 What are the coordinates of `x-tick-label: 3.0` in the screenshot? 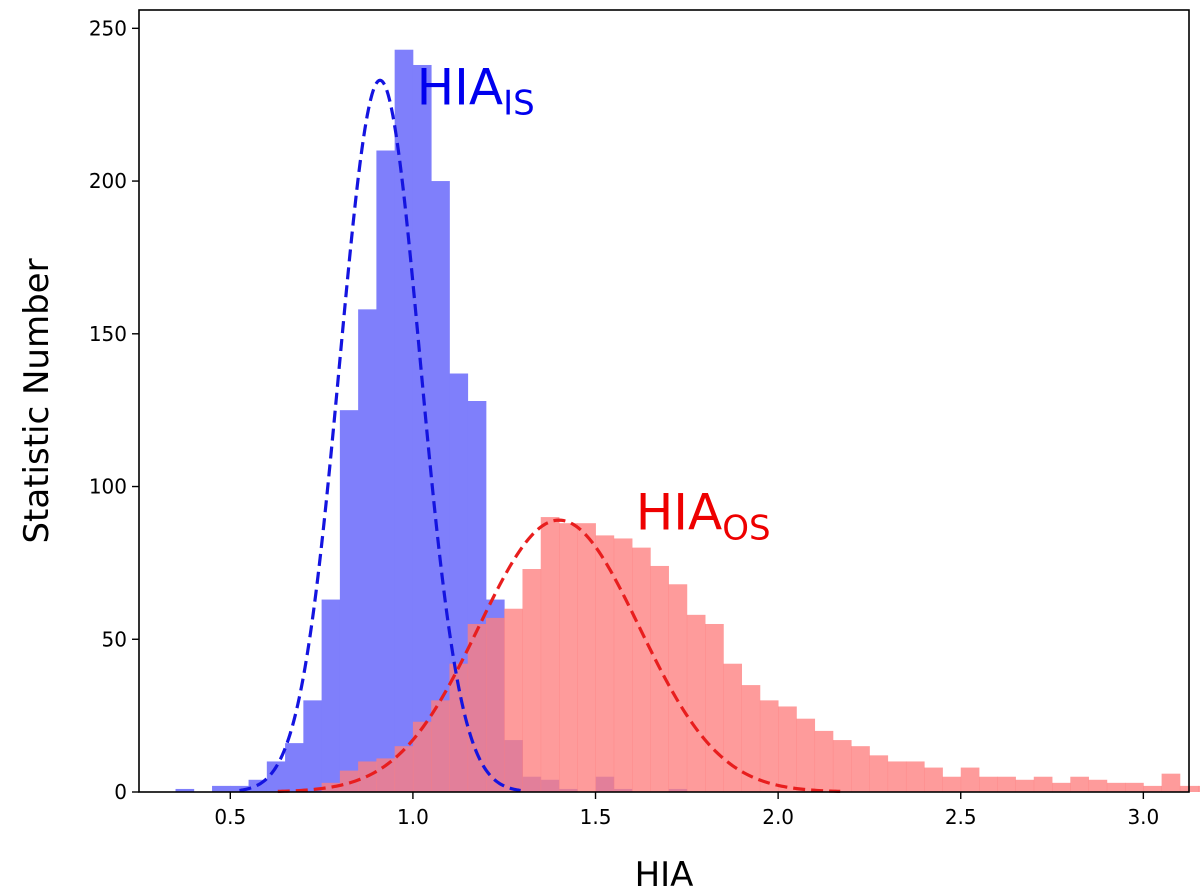 It's located at (1143, 817).